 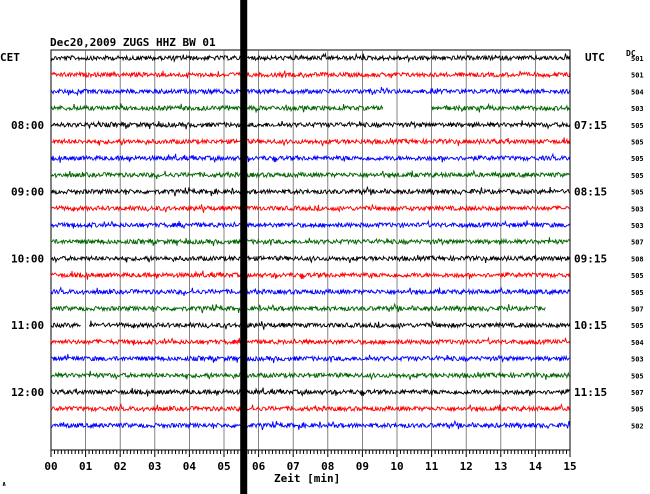 I want to click on chart-title: Dec20,2009 ZUGS HHZ BW 01, so click(x=133, y=42).